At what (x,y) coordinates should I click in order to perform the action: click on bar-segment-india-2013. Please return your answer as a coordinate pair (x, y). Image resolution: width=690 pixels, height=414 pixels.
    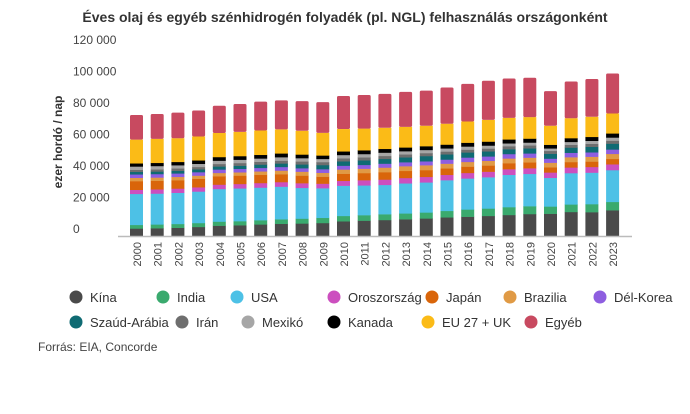
    Looking at the image, I should click on (406, 216).